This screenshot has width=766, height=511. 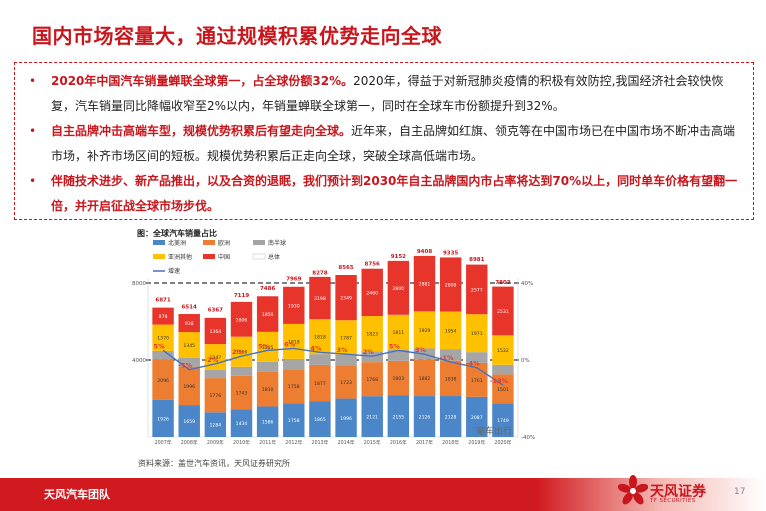 I want to click on bar-total-label: 8565, so click(x=345, y=268).